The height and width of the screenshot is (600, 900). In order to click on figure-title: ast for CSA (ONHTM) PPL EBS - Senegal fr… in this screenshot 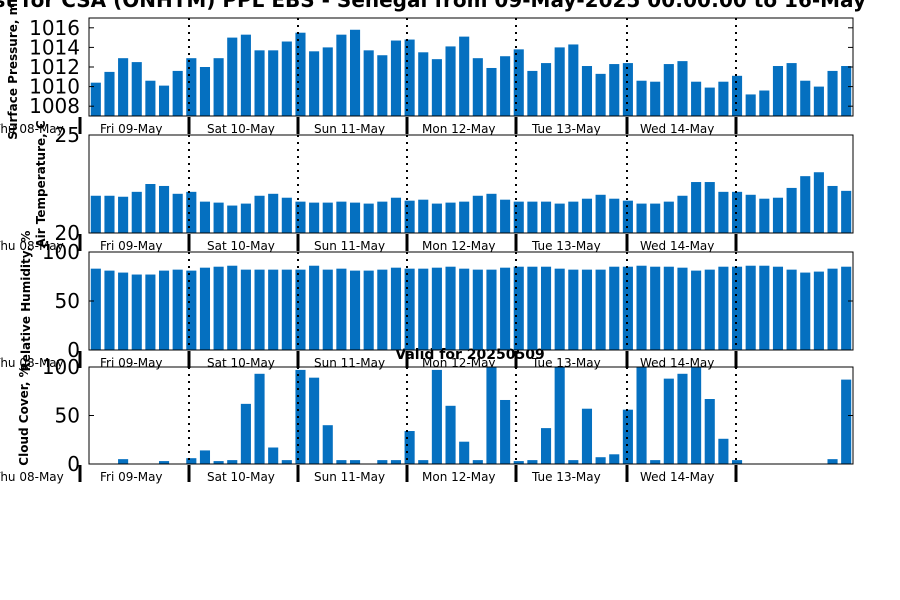, I will do `click(433, 6)`.